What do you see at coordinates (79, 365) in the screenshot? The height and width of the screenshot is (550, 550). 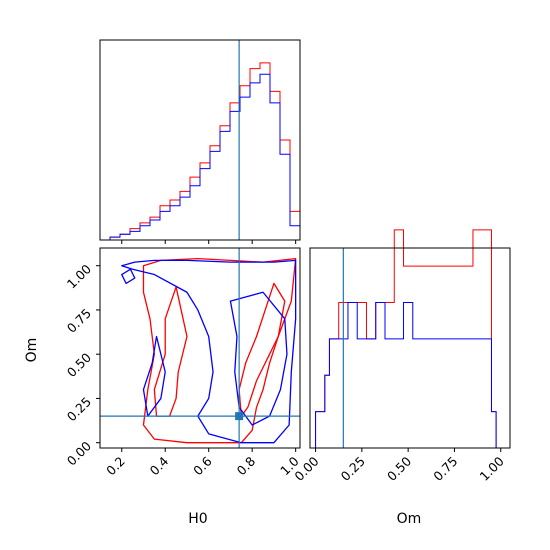 I see `om-y-tick-label: 0.50` at bounding box center [79, 365].